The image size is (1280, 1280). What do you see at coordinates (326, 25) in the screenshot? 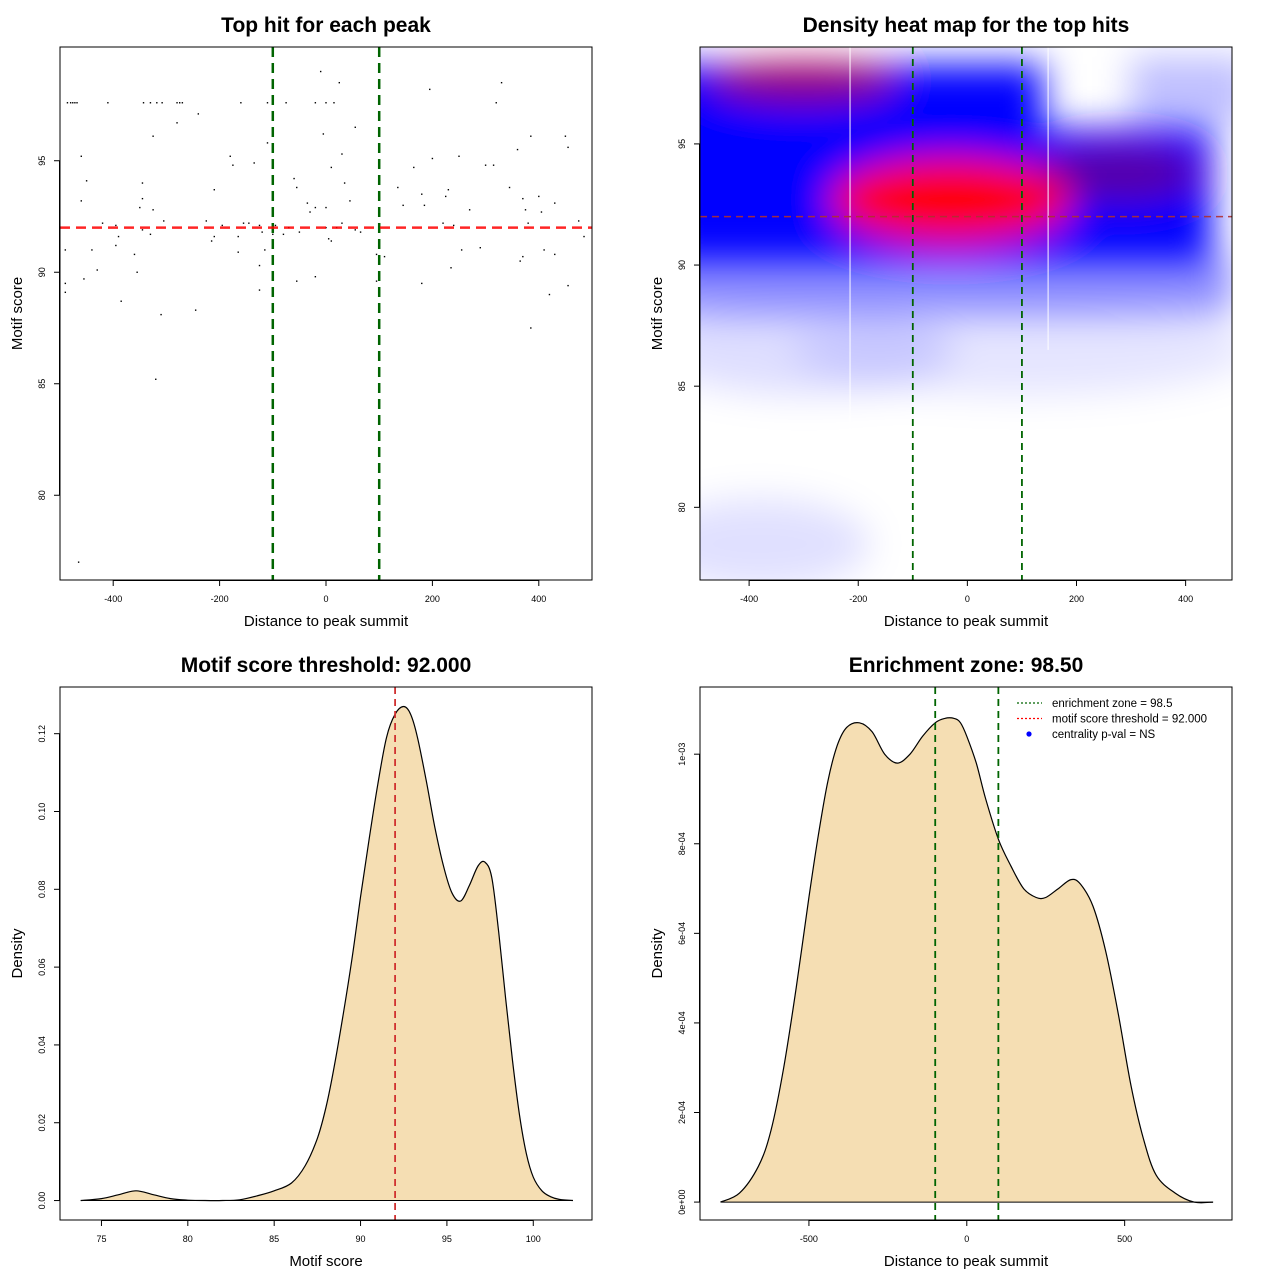
I see `chart-title: Top hit for each peak` at bounding box center [326, 25].